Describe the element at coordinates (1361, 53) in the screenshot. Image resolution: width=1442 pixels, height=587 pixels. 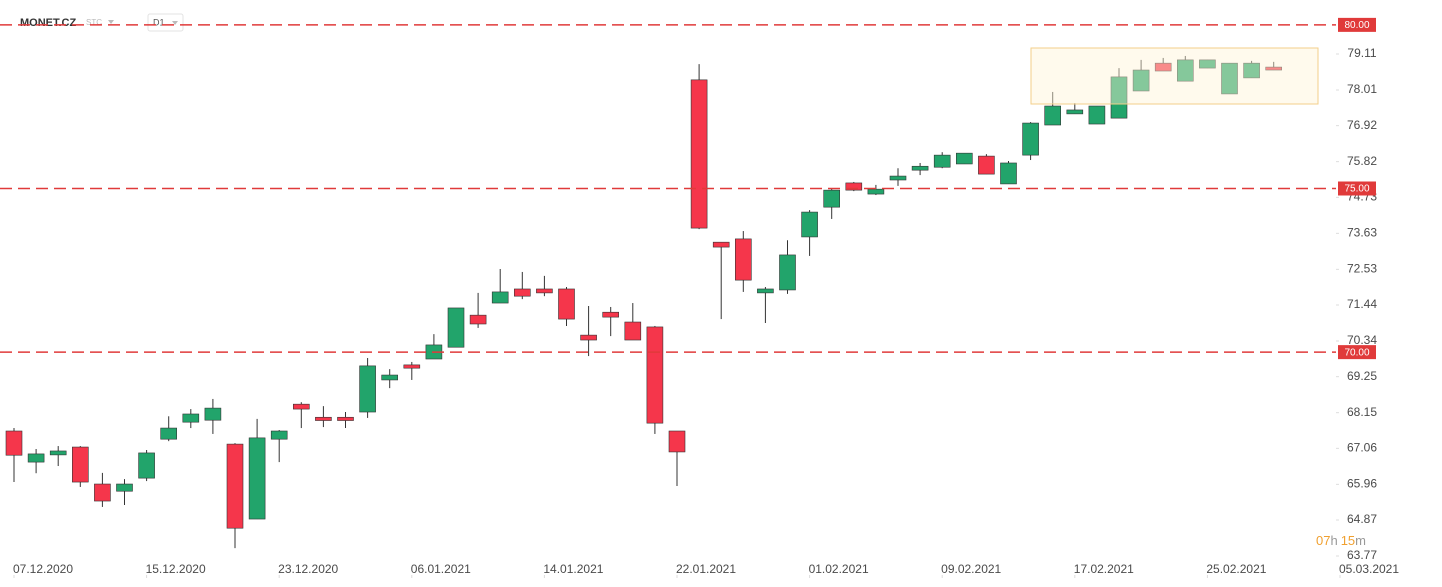
I see `y-tick-label: 79.11` at that location.